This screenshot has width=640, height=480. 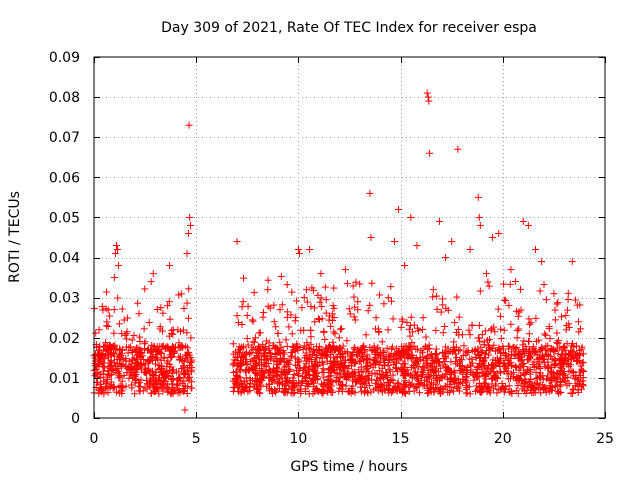 I want to click on y-tick-label: 0.07, so click(x=64, y=138).